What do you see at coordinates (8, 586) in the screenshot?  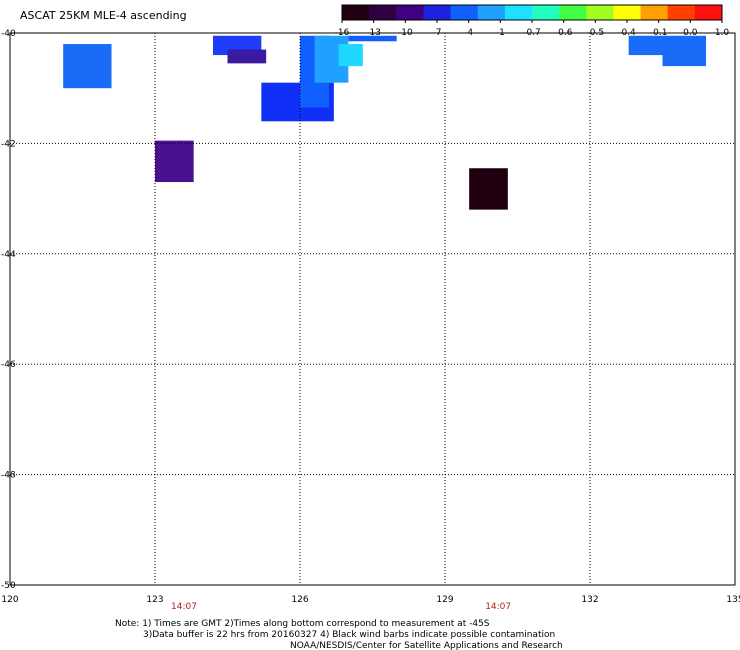 I see `y-tick-label: -50` at bounding box center [8, 586].